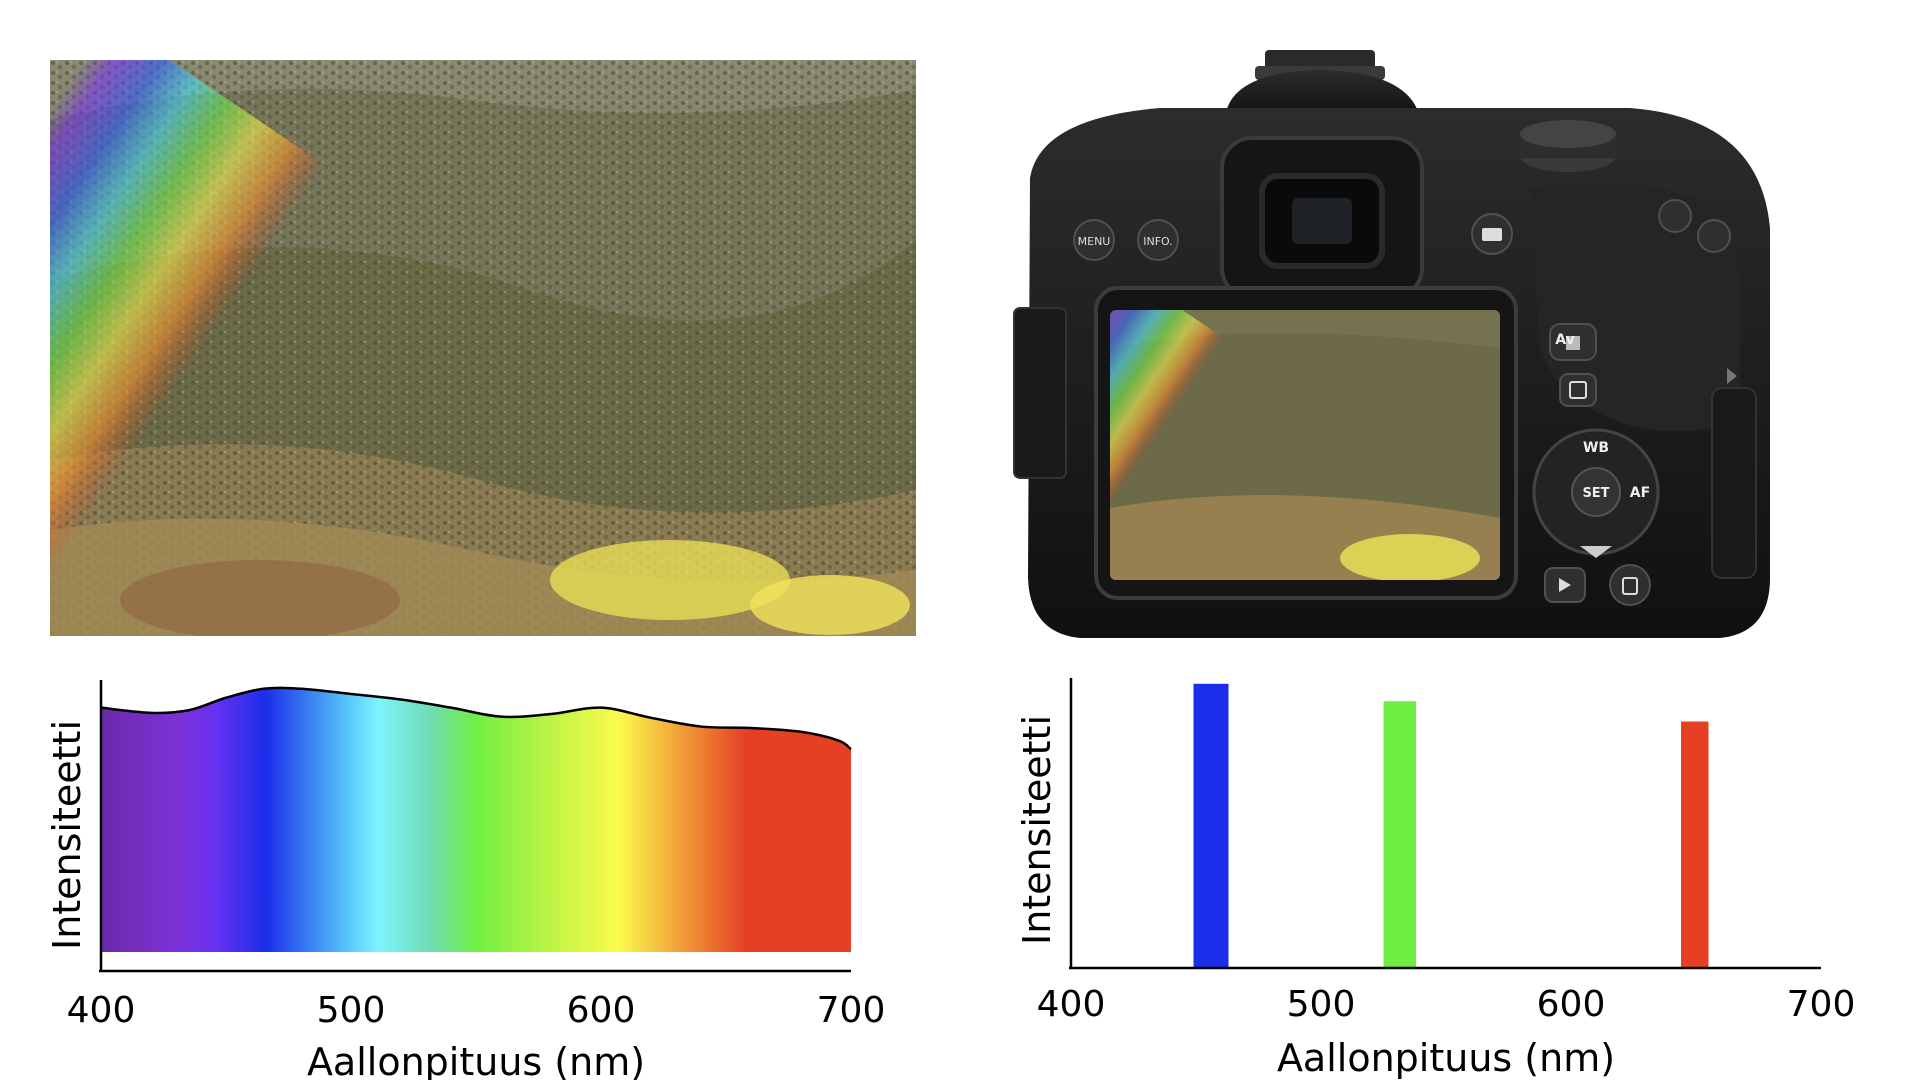 Image resolution: width=1920 pixels, height=1080 pixels. What do you see at coordinates (476, 718) in the screenshot?
I see `spectrum-outline` at bounding box center [476, 718].